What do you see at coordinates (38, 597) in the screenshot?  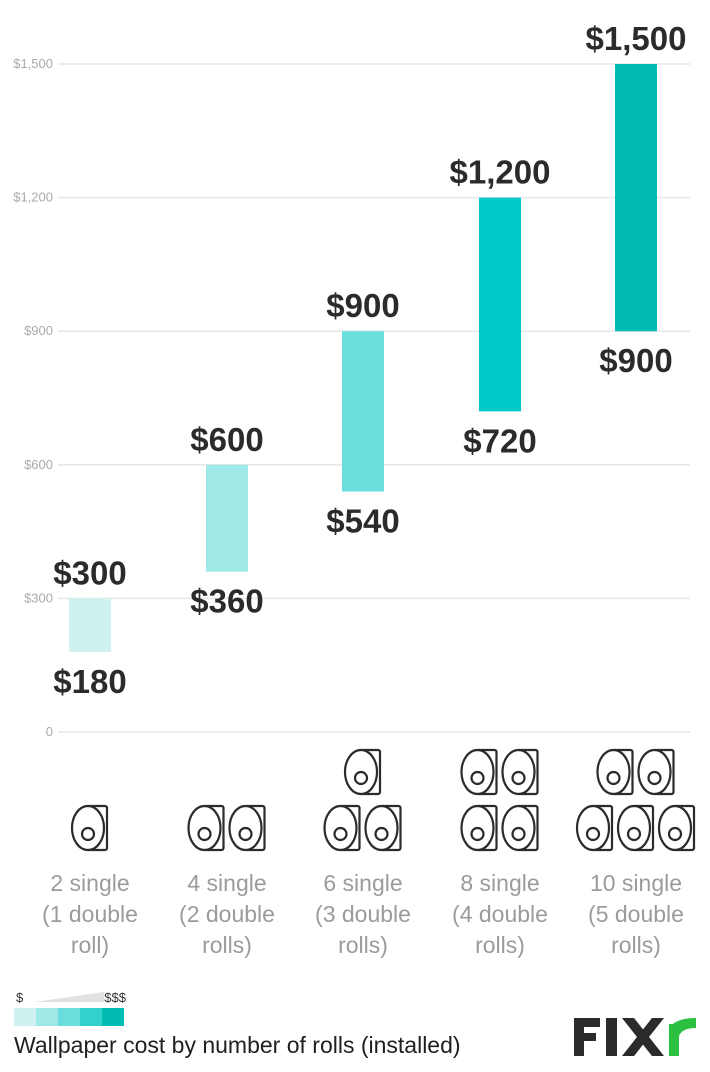 I see `y-tick-label: $300` at bounding box center [38, 597].